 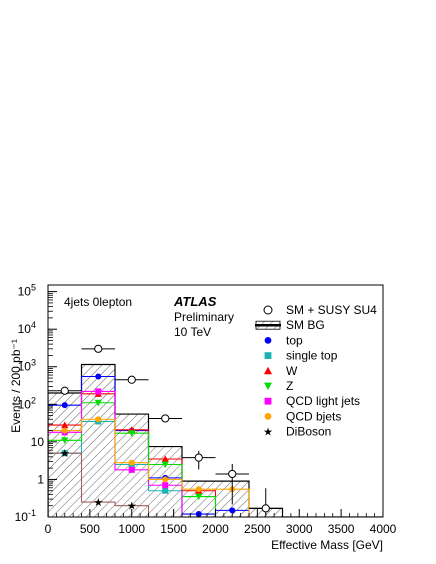 What do you see at coordinates (192, 332) in the screenshot?
I see `annotation-energy: 10 TeV` at bounding box center [192, 332].